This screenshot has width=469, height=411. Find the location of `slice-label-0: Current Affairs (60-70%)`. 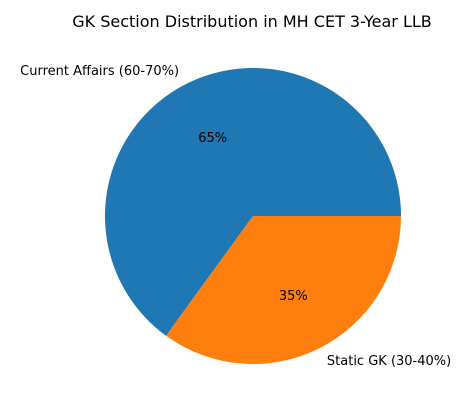

slice-label-0: Current Affairs (60-70%) is located at coordinates (99, 71).